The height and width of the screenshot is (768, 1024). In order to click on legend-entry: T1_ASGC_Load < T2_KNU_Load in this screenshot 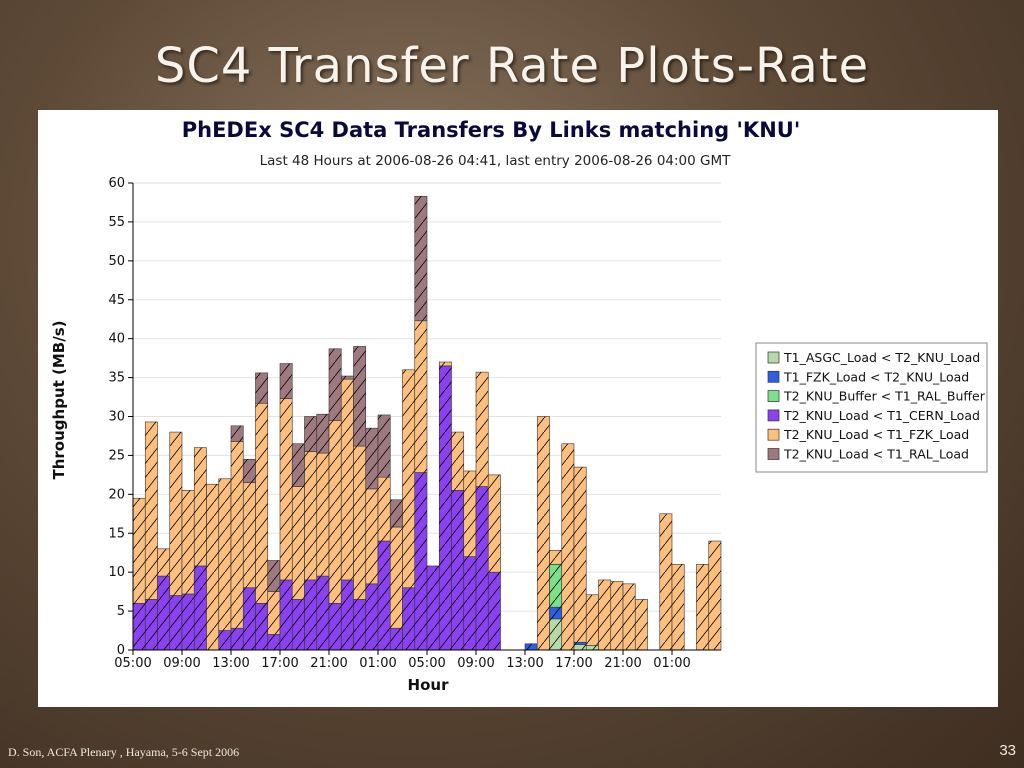, I will do `click(881, 357)`.